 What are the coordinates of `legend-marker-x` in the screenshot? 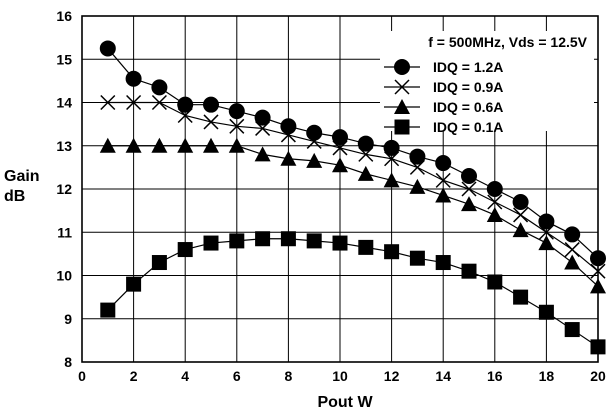 It's located at (402, 87).